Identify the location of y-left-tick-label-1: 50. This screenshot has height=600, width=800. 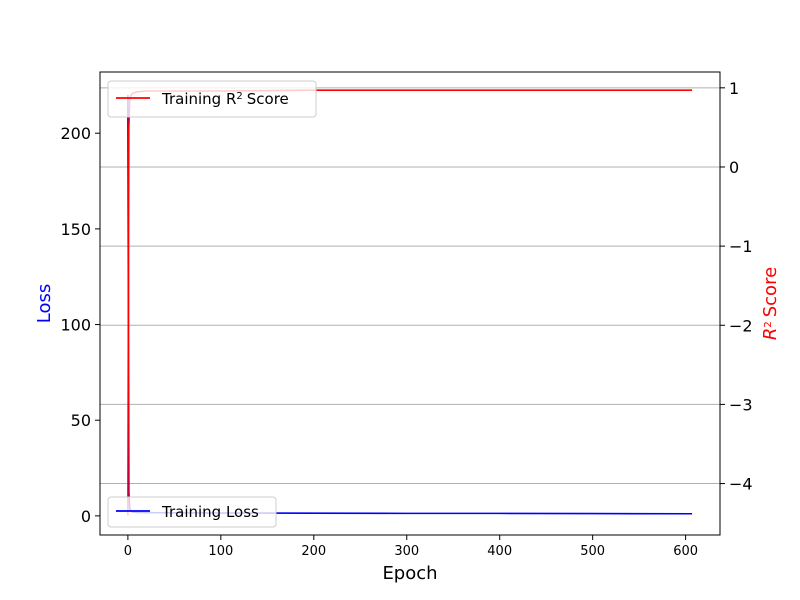
(81, 420).